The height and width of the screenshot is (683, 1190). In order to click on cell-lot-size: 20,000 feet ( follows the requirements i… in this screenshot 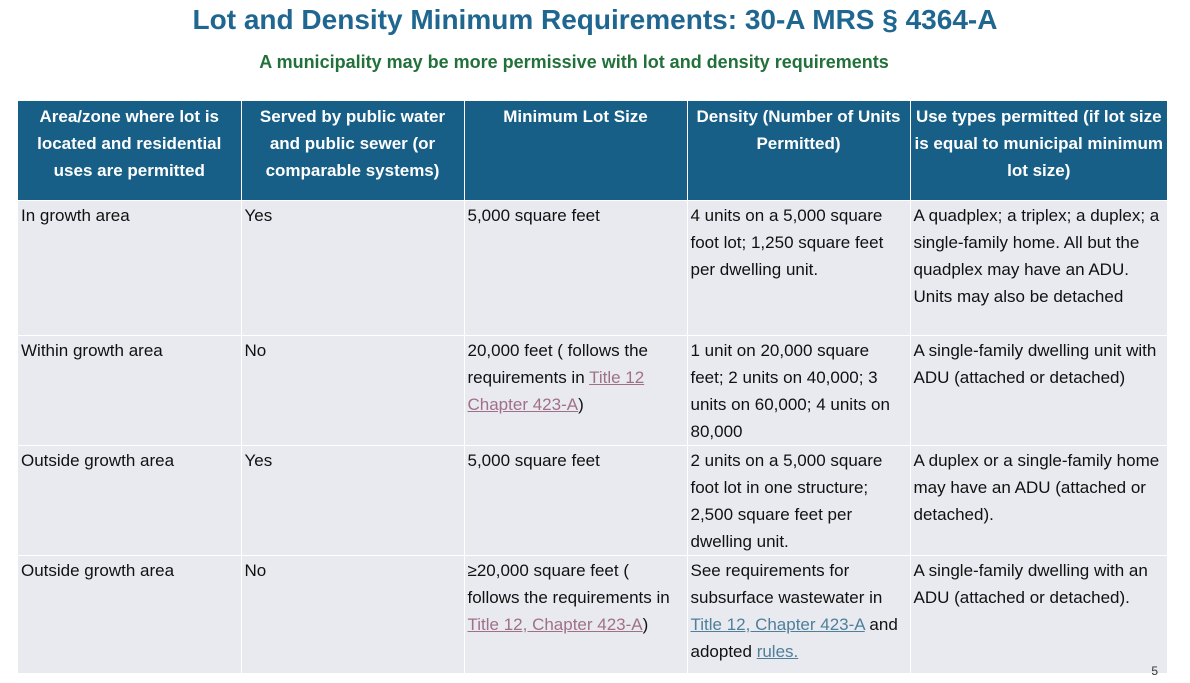, I will do `click(576, 389)`.